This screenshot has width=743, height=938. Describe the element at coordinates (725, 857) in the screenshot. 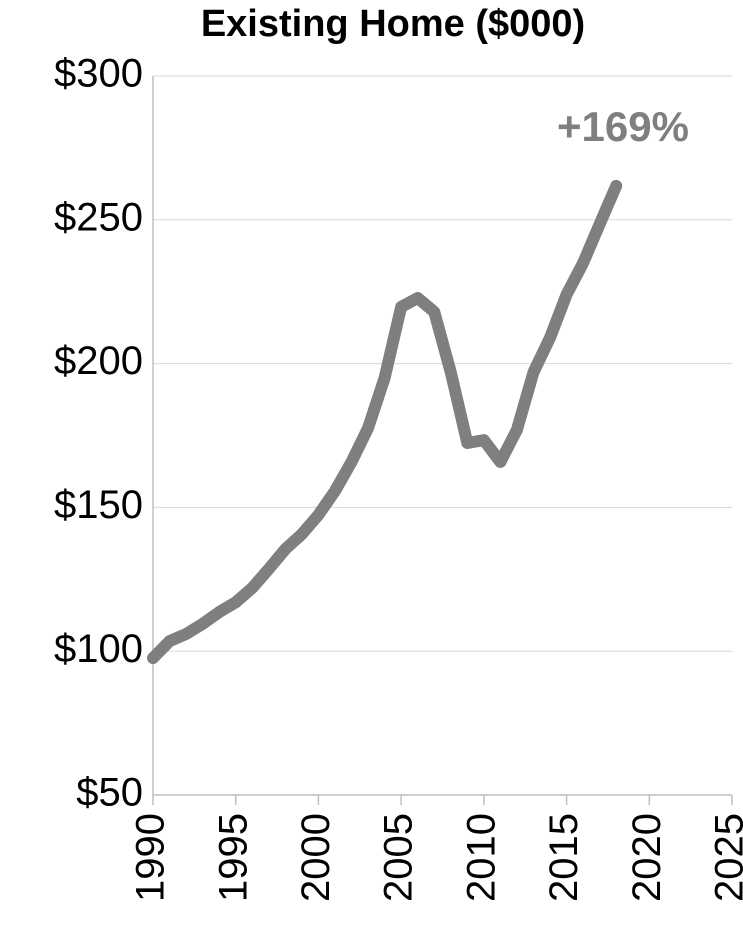

I see `x-tick-label: 2025` at that location.